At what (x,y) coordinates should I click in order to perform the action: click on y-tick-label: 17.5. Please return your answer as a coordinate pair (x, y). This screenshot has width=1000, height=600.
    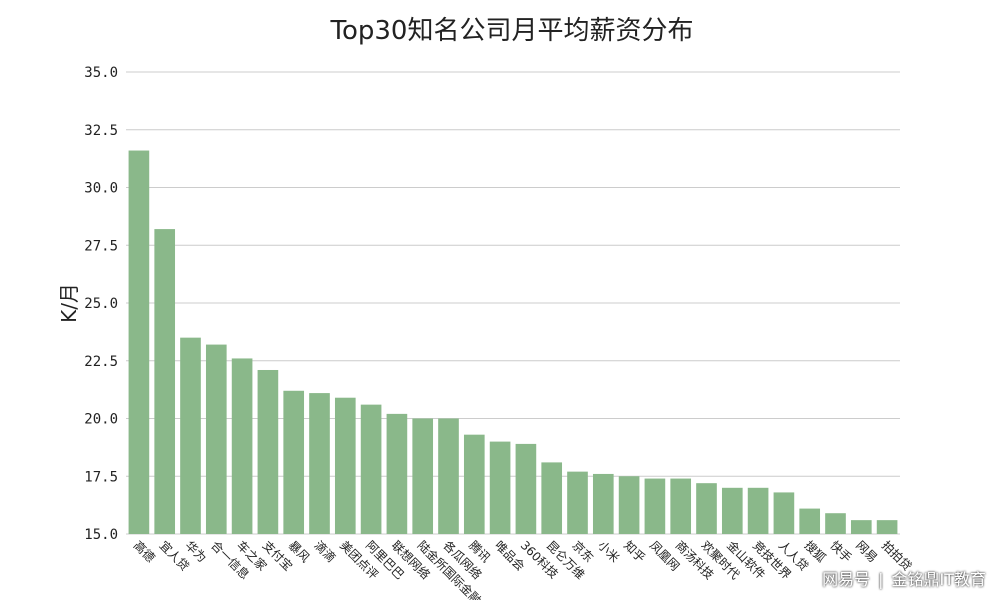
    Looking at the image, I should click on (101, 477).